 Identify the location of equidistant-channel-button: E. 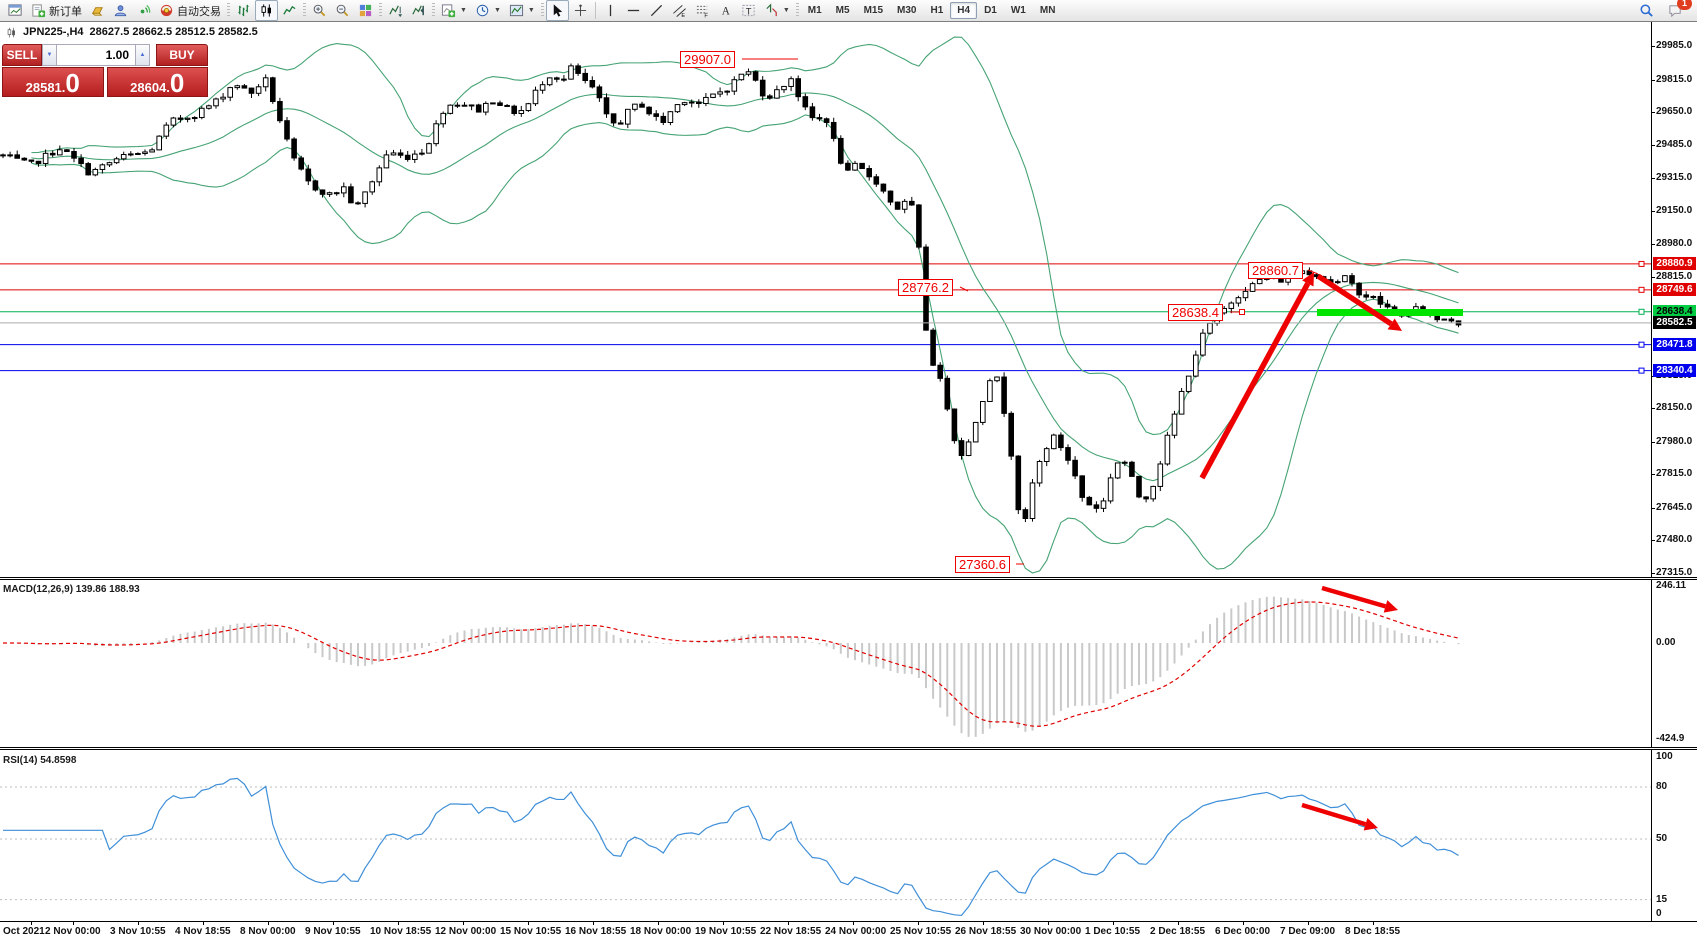
(679, 10).